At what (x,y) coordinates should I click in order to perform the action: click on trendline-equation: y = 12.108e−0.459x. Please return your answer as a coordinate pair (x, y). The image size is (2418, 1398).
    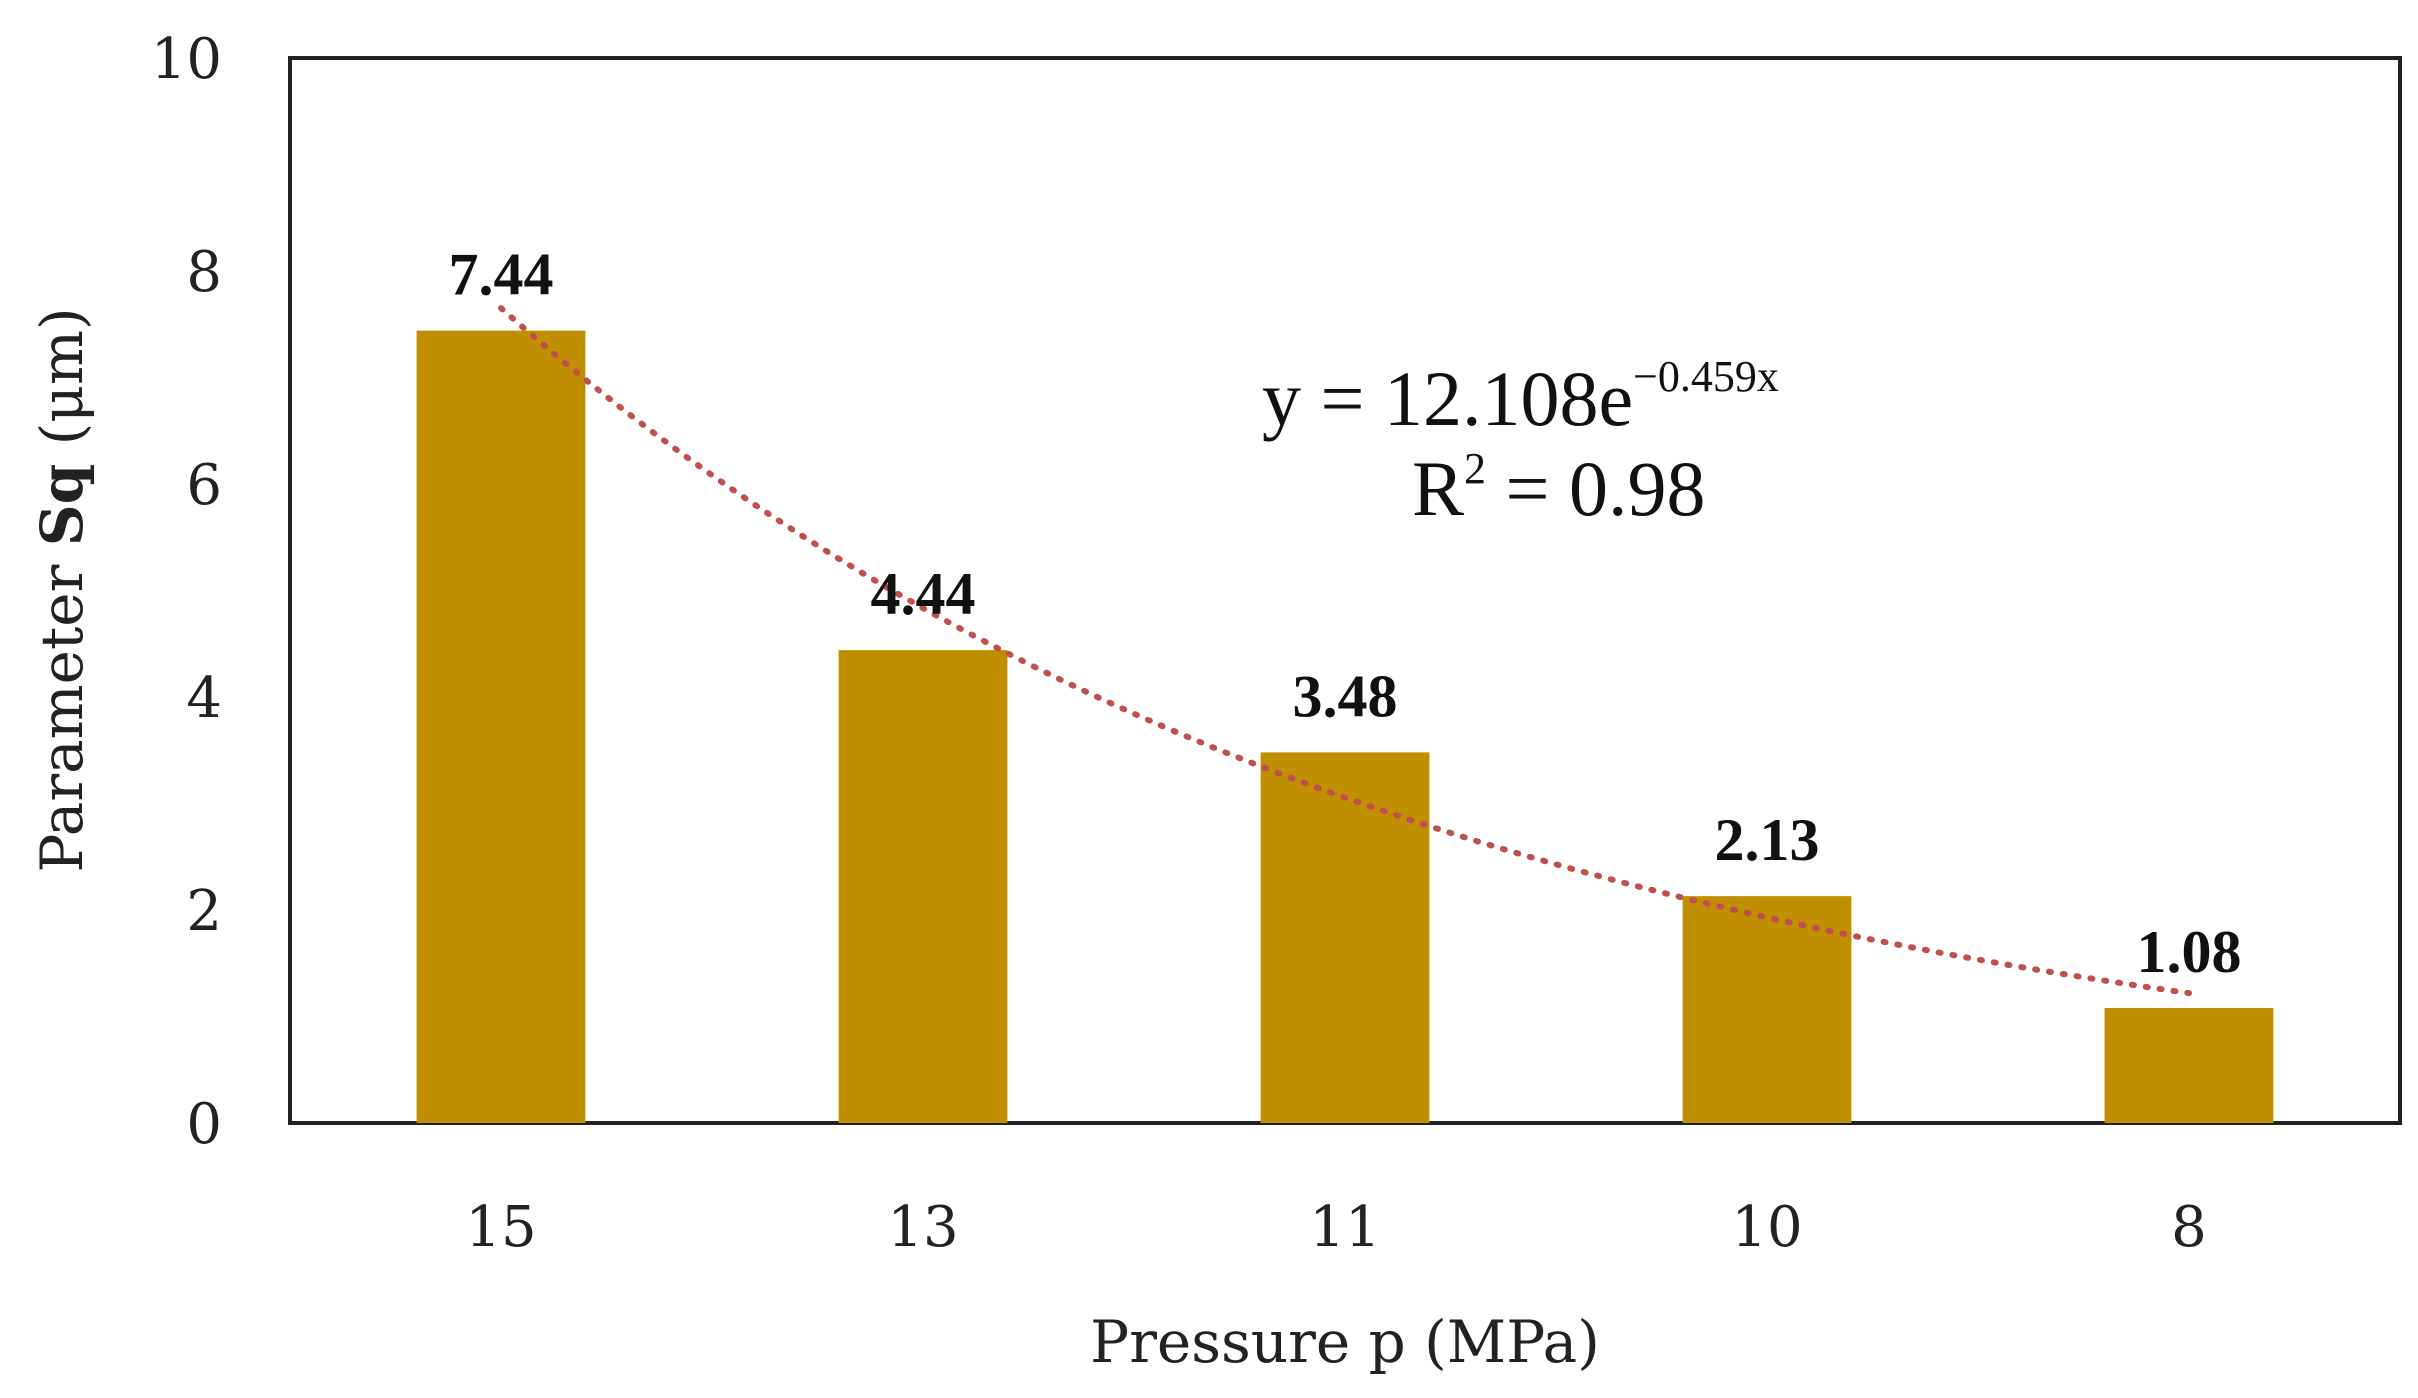
    Looking at the image, I should click on (1520, 397).